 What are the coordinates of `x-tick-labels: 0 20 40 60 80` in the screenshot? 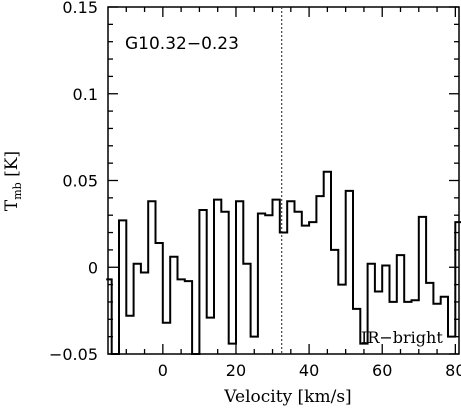 It's located at (309, 370).